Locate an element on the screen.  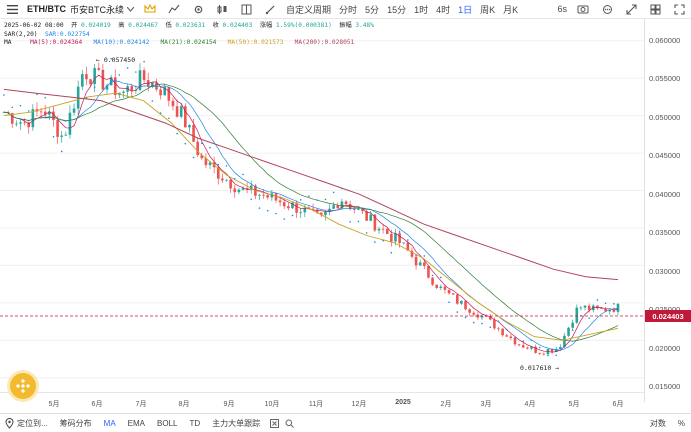
expand-icon is located at coordinates (631, 9).